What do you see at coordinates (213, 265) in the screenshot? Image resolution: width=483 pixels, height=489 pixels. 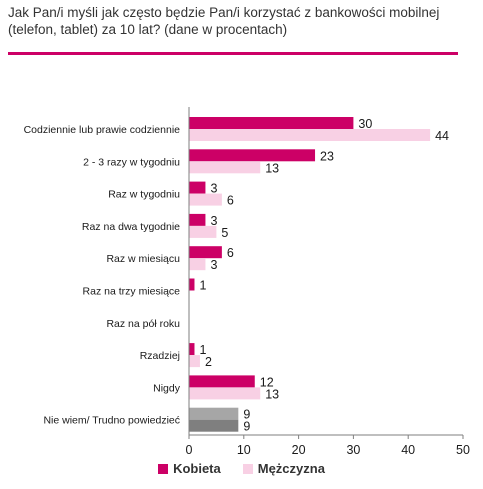 I see `data-label-mezczyzna: 3` at bounding box center [213, 265].